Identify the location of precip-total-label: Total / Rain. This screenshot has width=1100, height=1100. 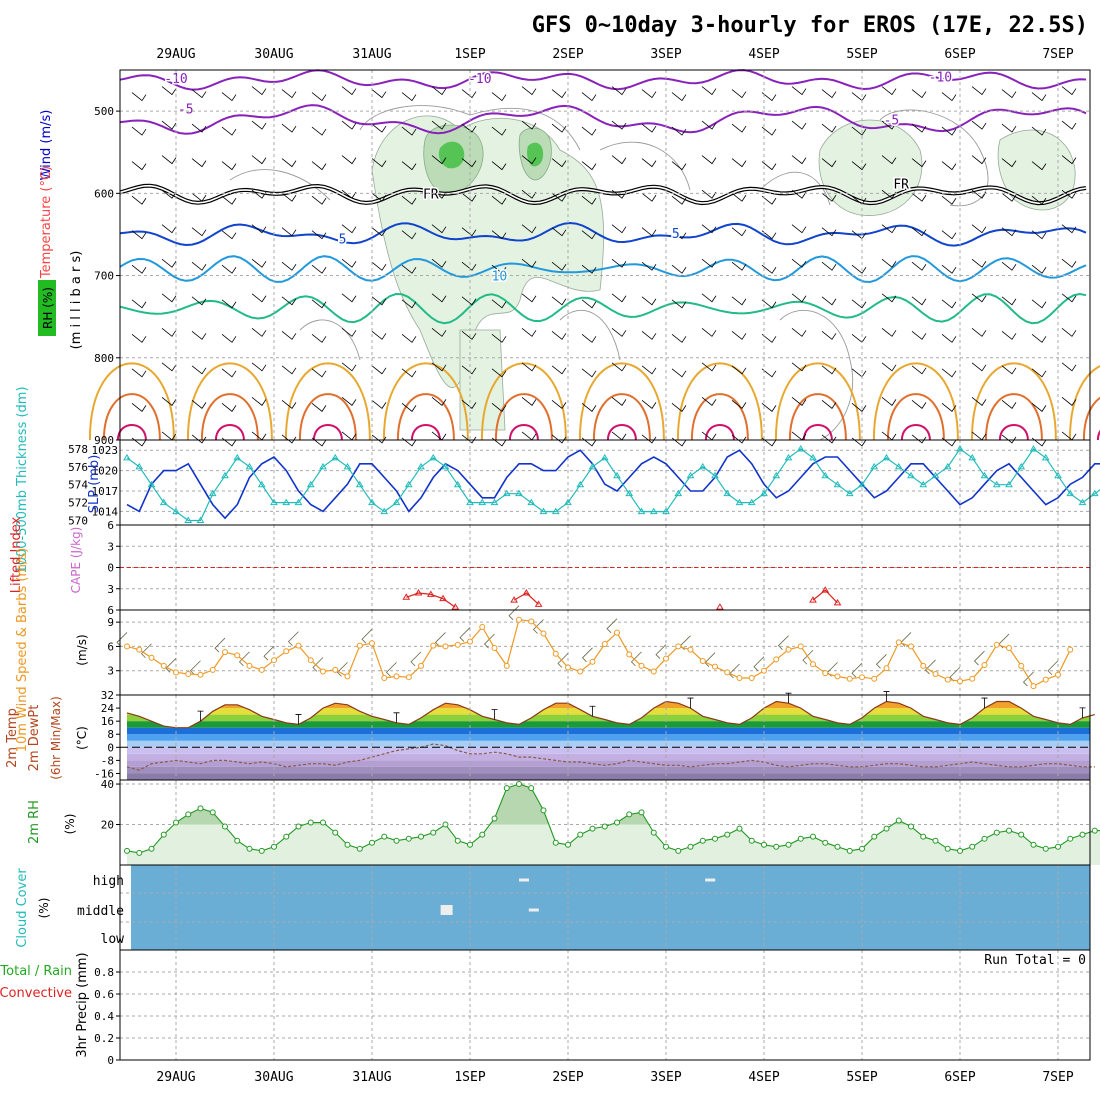
(36, 971).